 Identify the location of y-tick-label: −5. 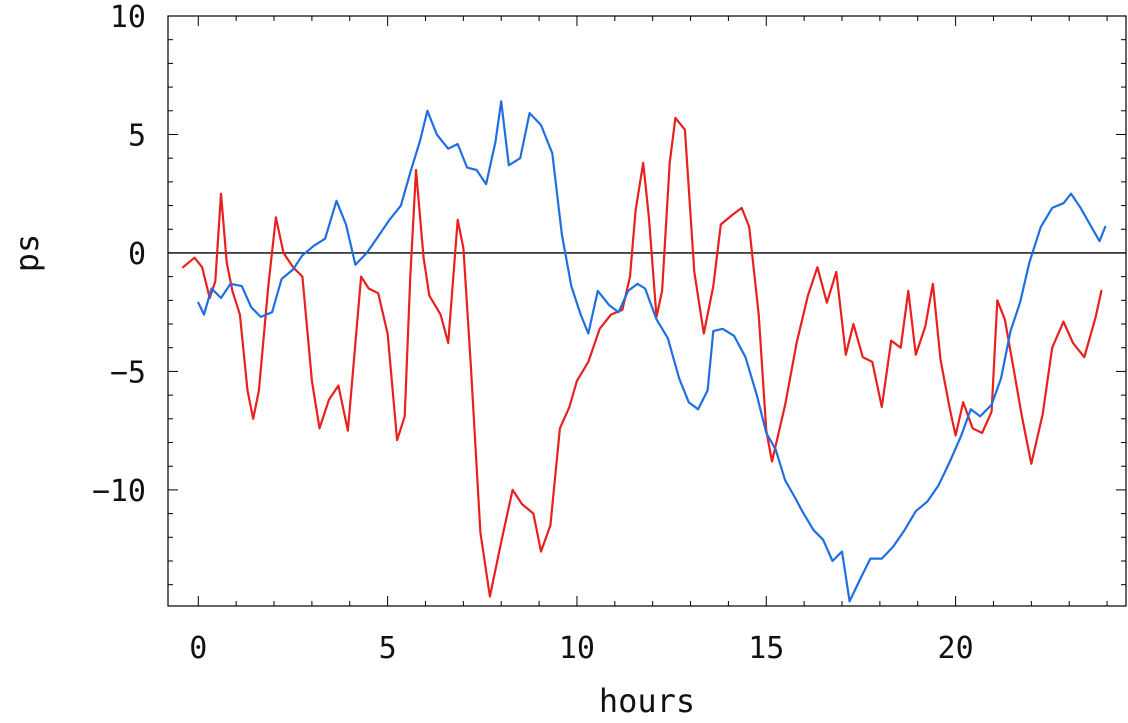
(128, 372).